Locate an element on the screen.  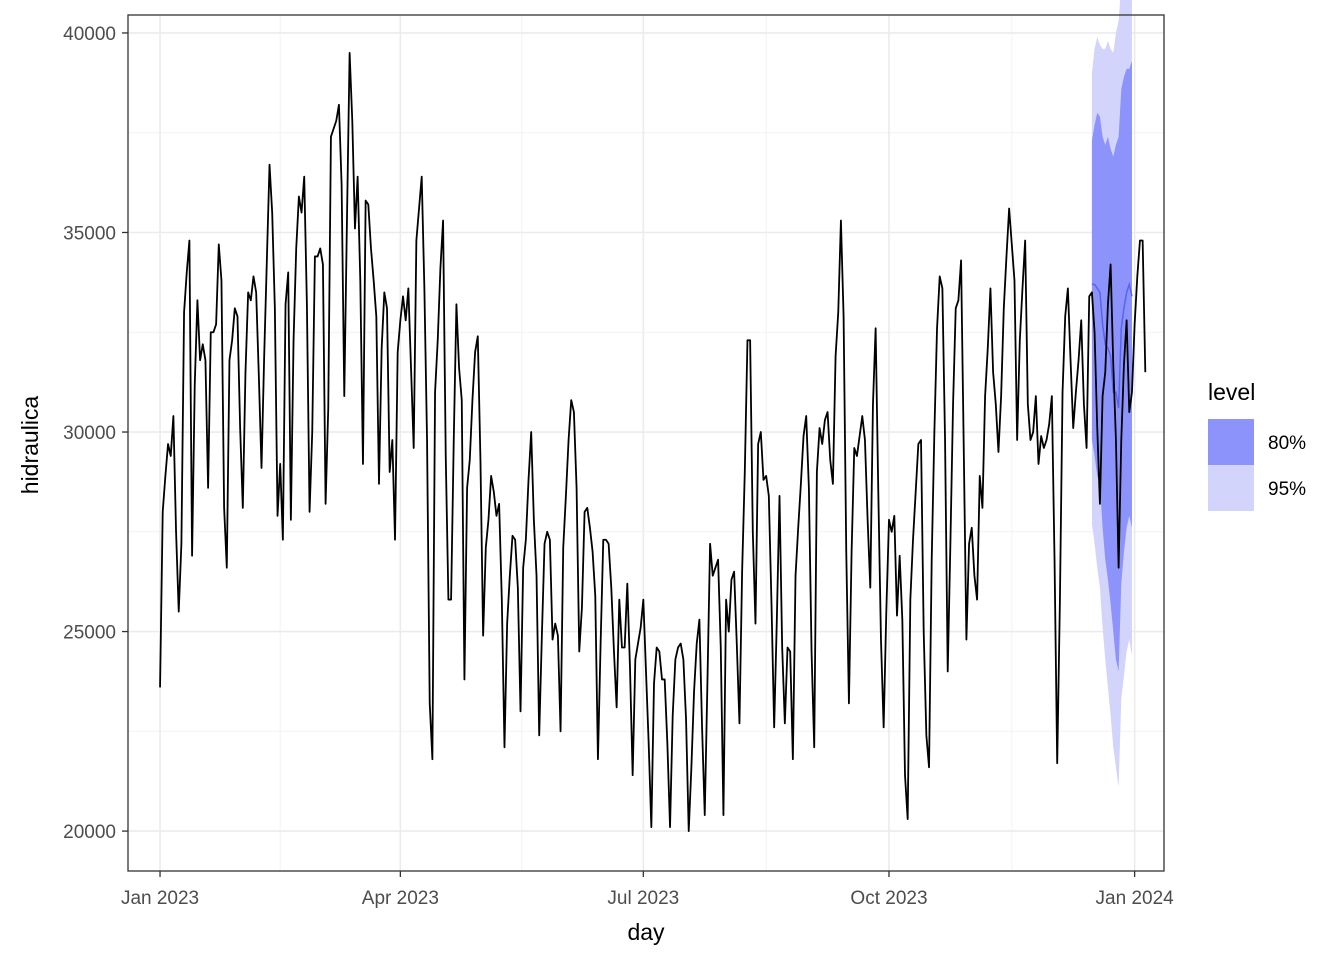
y-tick-label: 35000 is located at coordinates (89, 233).